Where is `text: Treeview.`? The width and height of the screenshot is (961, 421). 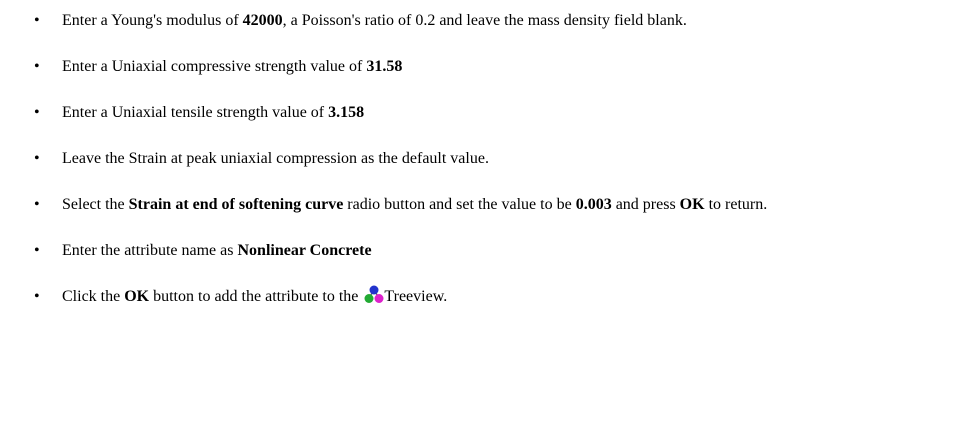
text: Treeview. is located at coordinates (416, 296).